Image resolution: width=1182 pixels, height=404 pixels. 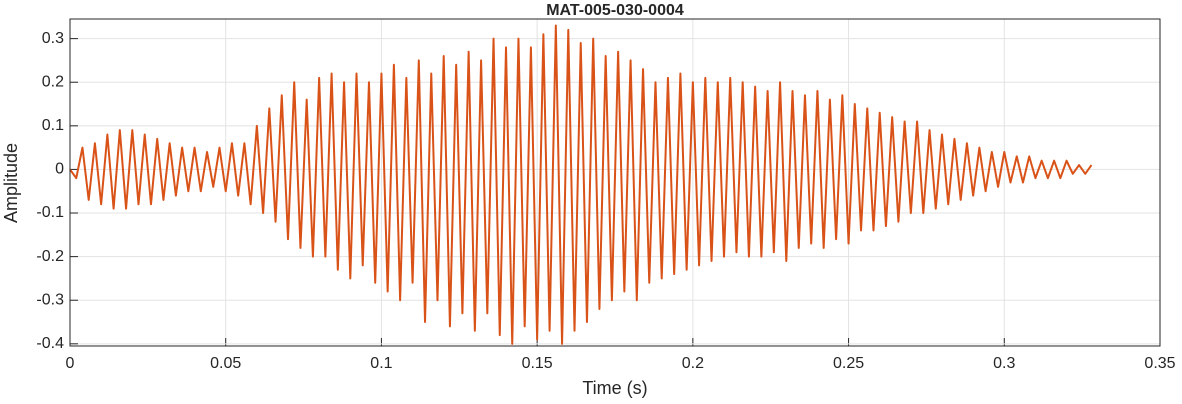 What do you see at coordinates (537, 363) in the screenshot?
I see `x-tick-label: 0.15` at bounding box center [537, 363].